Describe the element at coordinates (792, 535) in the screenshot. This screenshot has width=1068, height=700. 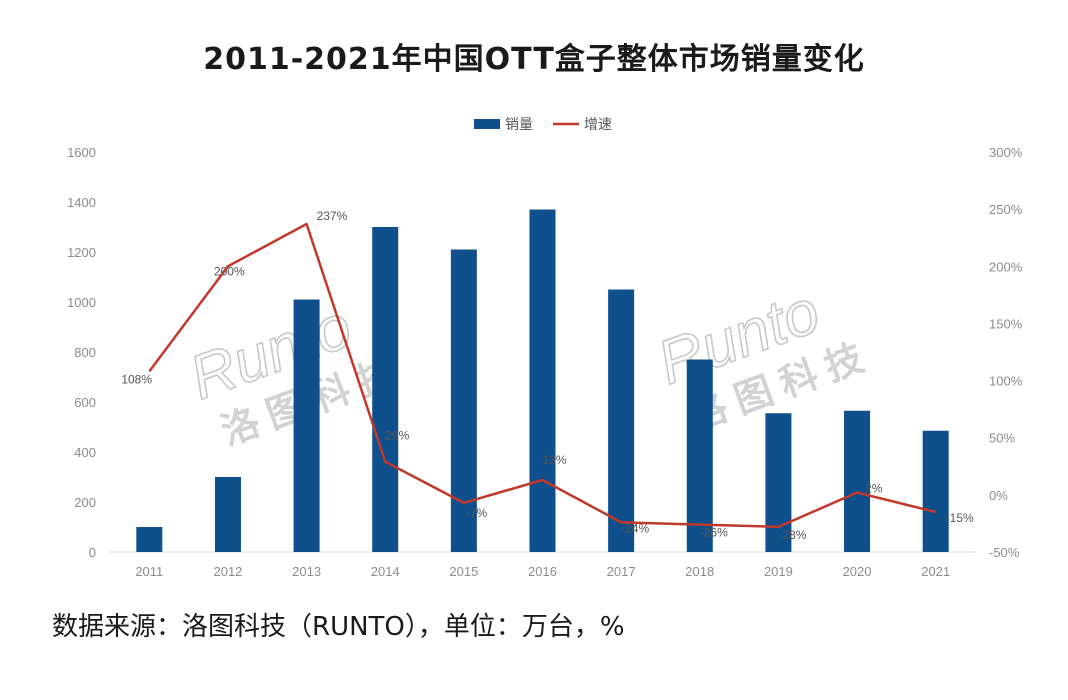
I see `line-data-label: -28%` at that location.